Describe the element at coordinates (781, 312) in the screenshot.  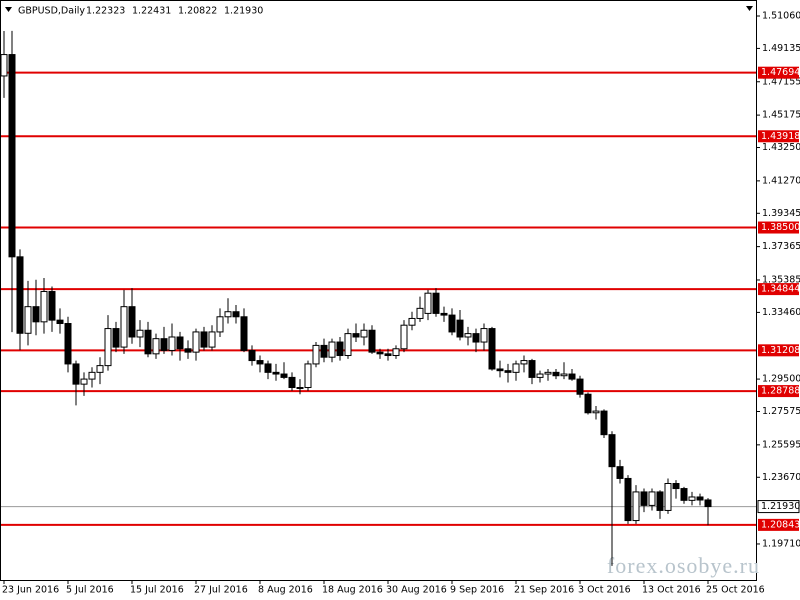
I see `y-tick-label: 1.33460` at that location.